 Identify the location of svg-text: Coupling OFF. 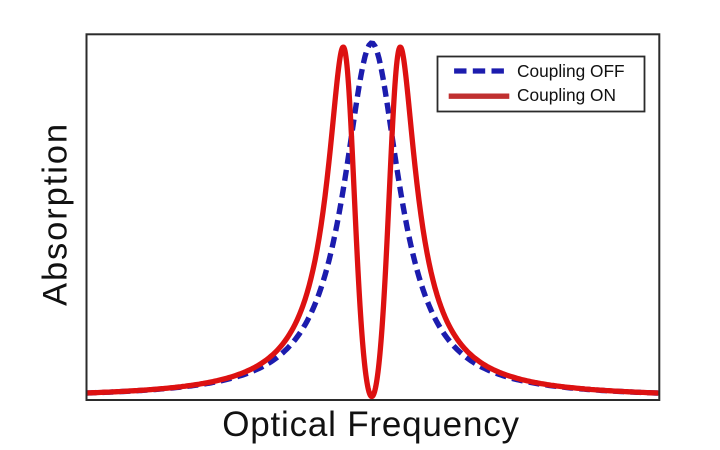
(571, 71).